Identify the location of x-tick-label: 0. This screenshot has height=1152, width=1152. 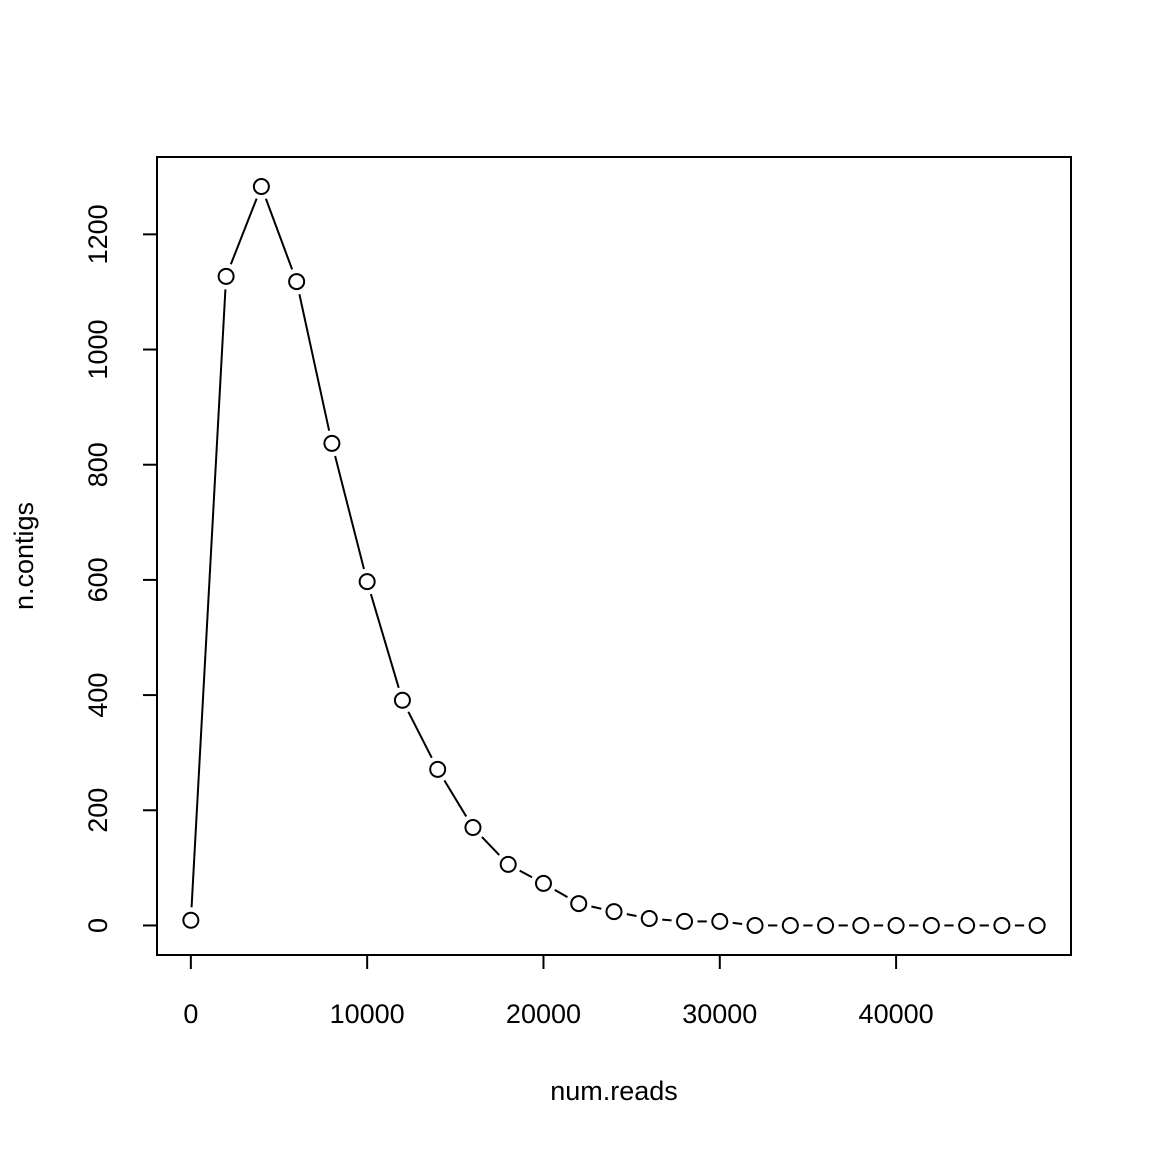
(190, 1014).